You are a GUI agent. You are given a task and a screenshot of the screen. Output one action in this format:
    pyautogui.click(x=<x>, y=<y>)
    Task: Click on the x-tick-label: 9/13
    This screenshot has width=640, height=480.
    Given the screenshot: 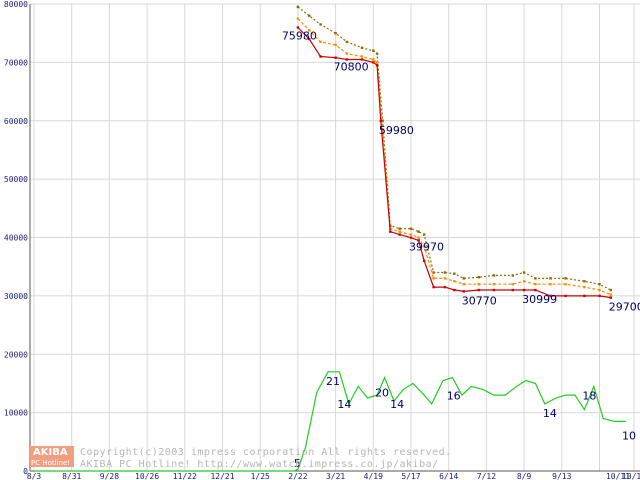 What is the action you would take?
    pyautogui.click(x=561, y=476)
    